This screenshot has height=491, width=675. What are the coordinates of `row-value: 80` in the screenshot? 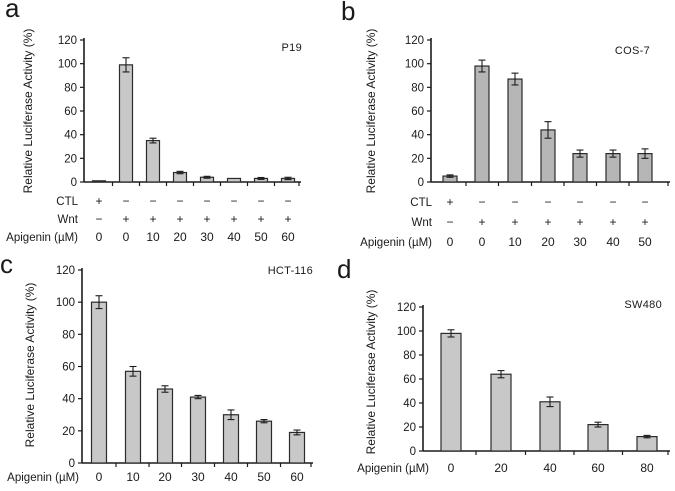 It's located at (647, 468).